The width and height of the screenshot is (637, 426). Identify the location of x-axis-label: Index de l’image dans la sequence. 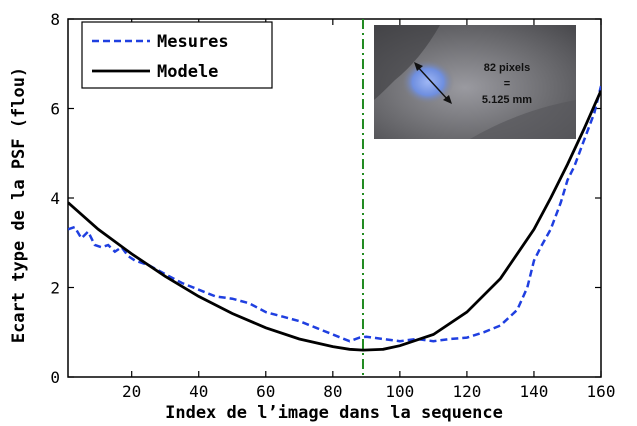
(334, 413).